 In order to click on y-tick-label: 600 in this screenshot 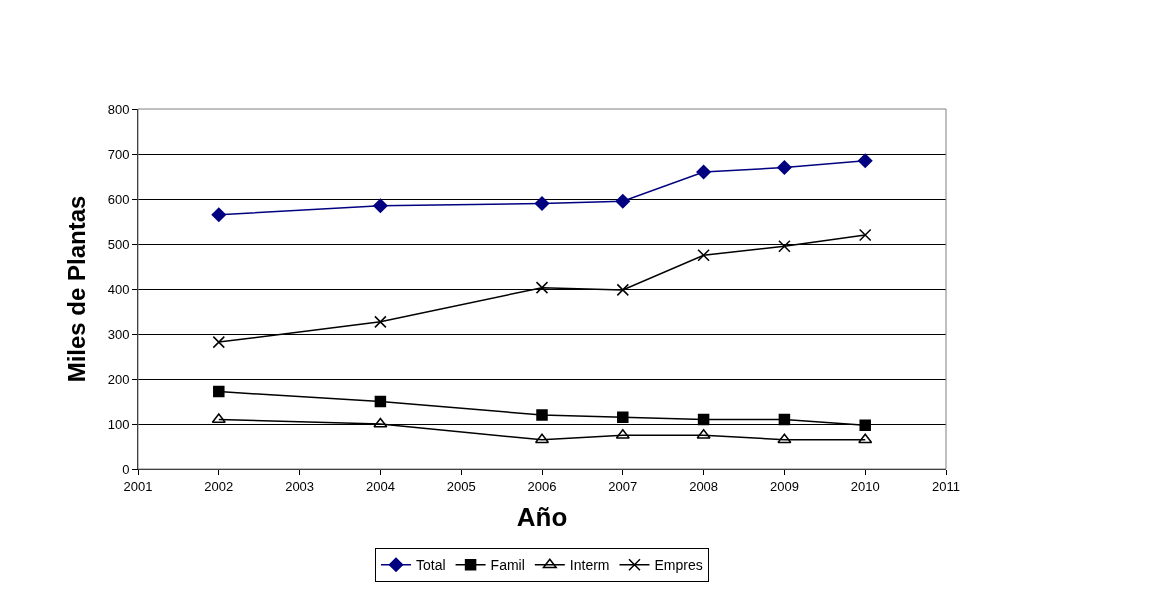, I will do `click(118, 199)`.